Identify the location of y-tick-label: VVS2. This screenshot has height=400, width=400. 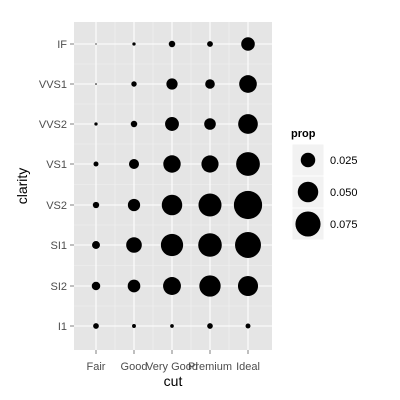
(53, 125).